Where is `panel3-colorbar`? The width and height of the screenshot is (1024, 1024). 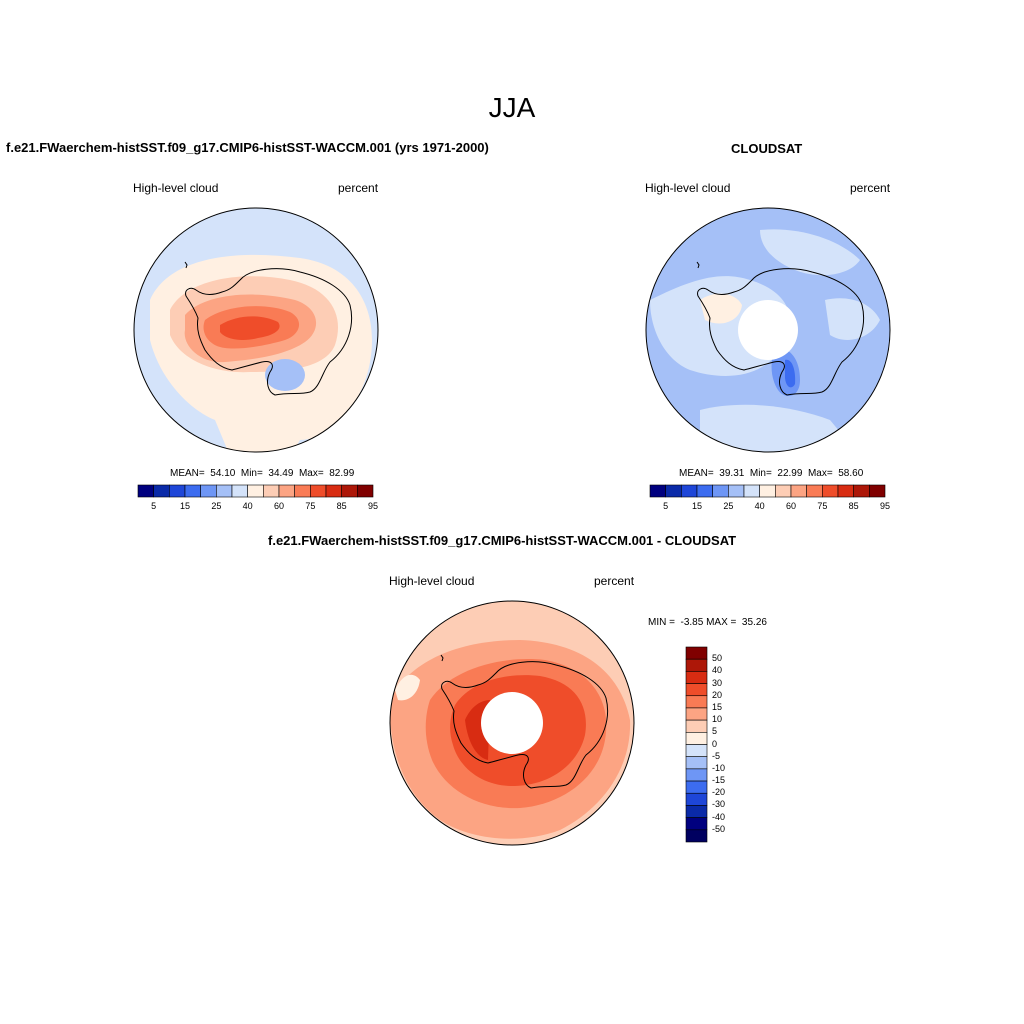 panel3-colorbar is located at coordinates (696, 744).